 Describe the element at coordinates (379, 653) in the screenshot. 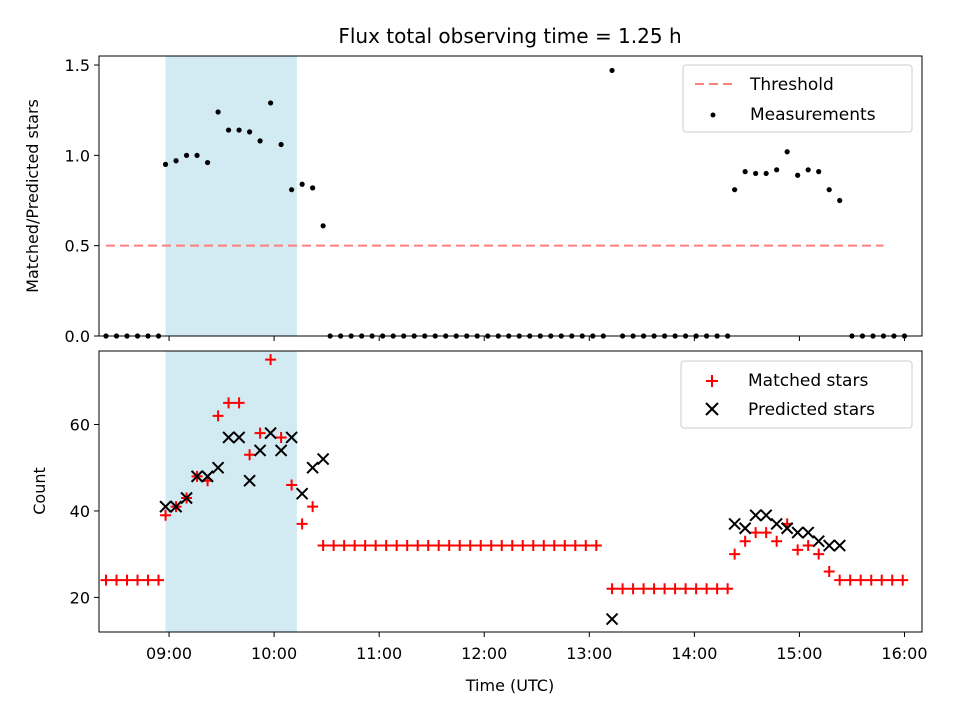

I see `x-tick-label: 11:00` at that location.